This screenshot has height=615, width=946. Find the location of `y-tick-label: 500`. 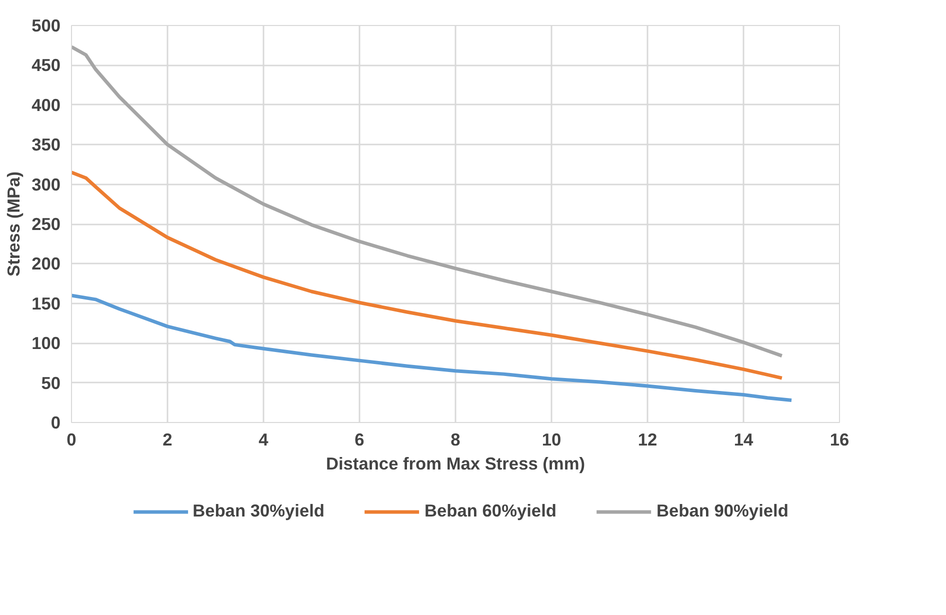

y-tick-label: 500 is located at coordinates (46, 26).